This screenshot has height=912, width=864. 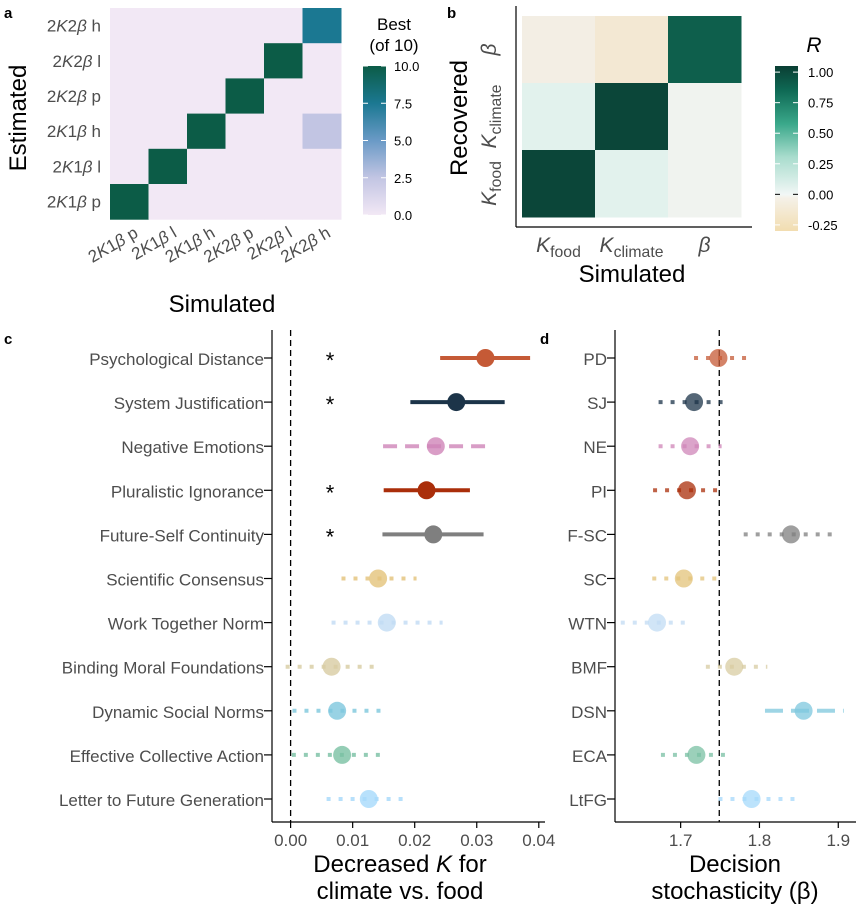 What do you see at coordinates (597, 403) in the screenshot?
I see `row-label: SJ` at bounding box center [597, 403].